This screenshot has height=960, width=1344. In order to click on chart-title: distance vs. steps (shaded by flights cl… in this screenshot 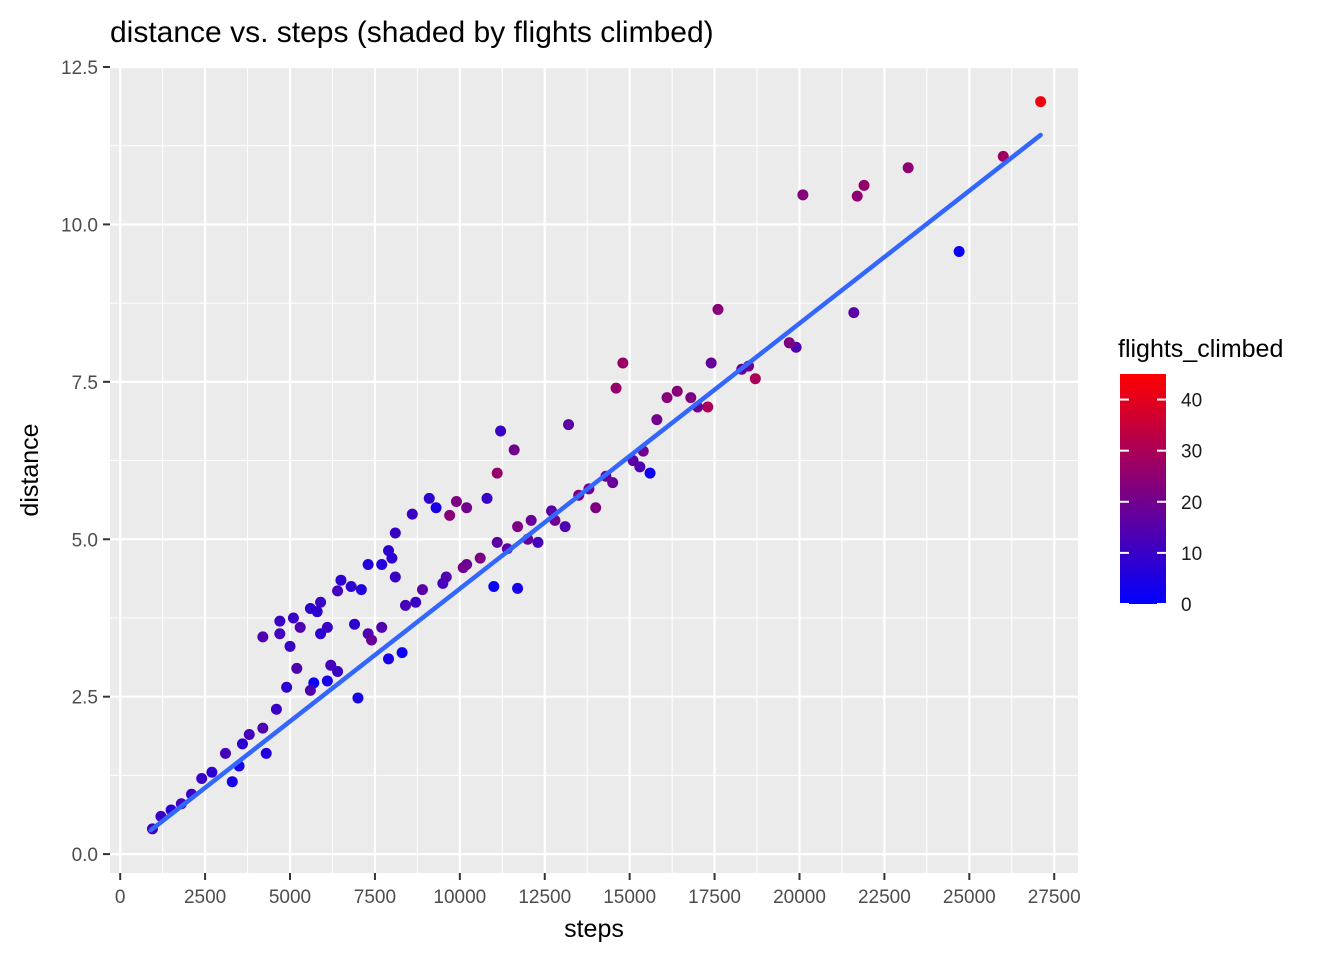, I will do `click(412, 32)`.